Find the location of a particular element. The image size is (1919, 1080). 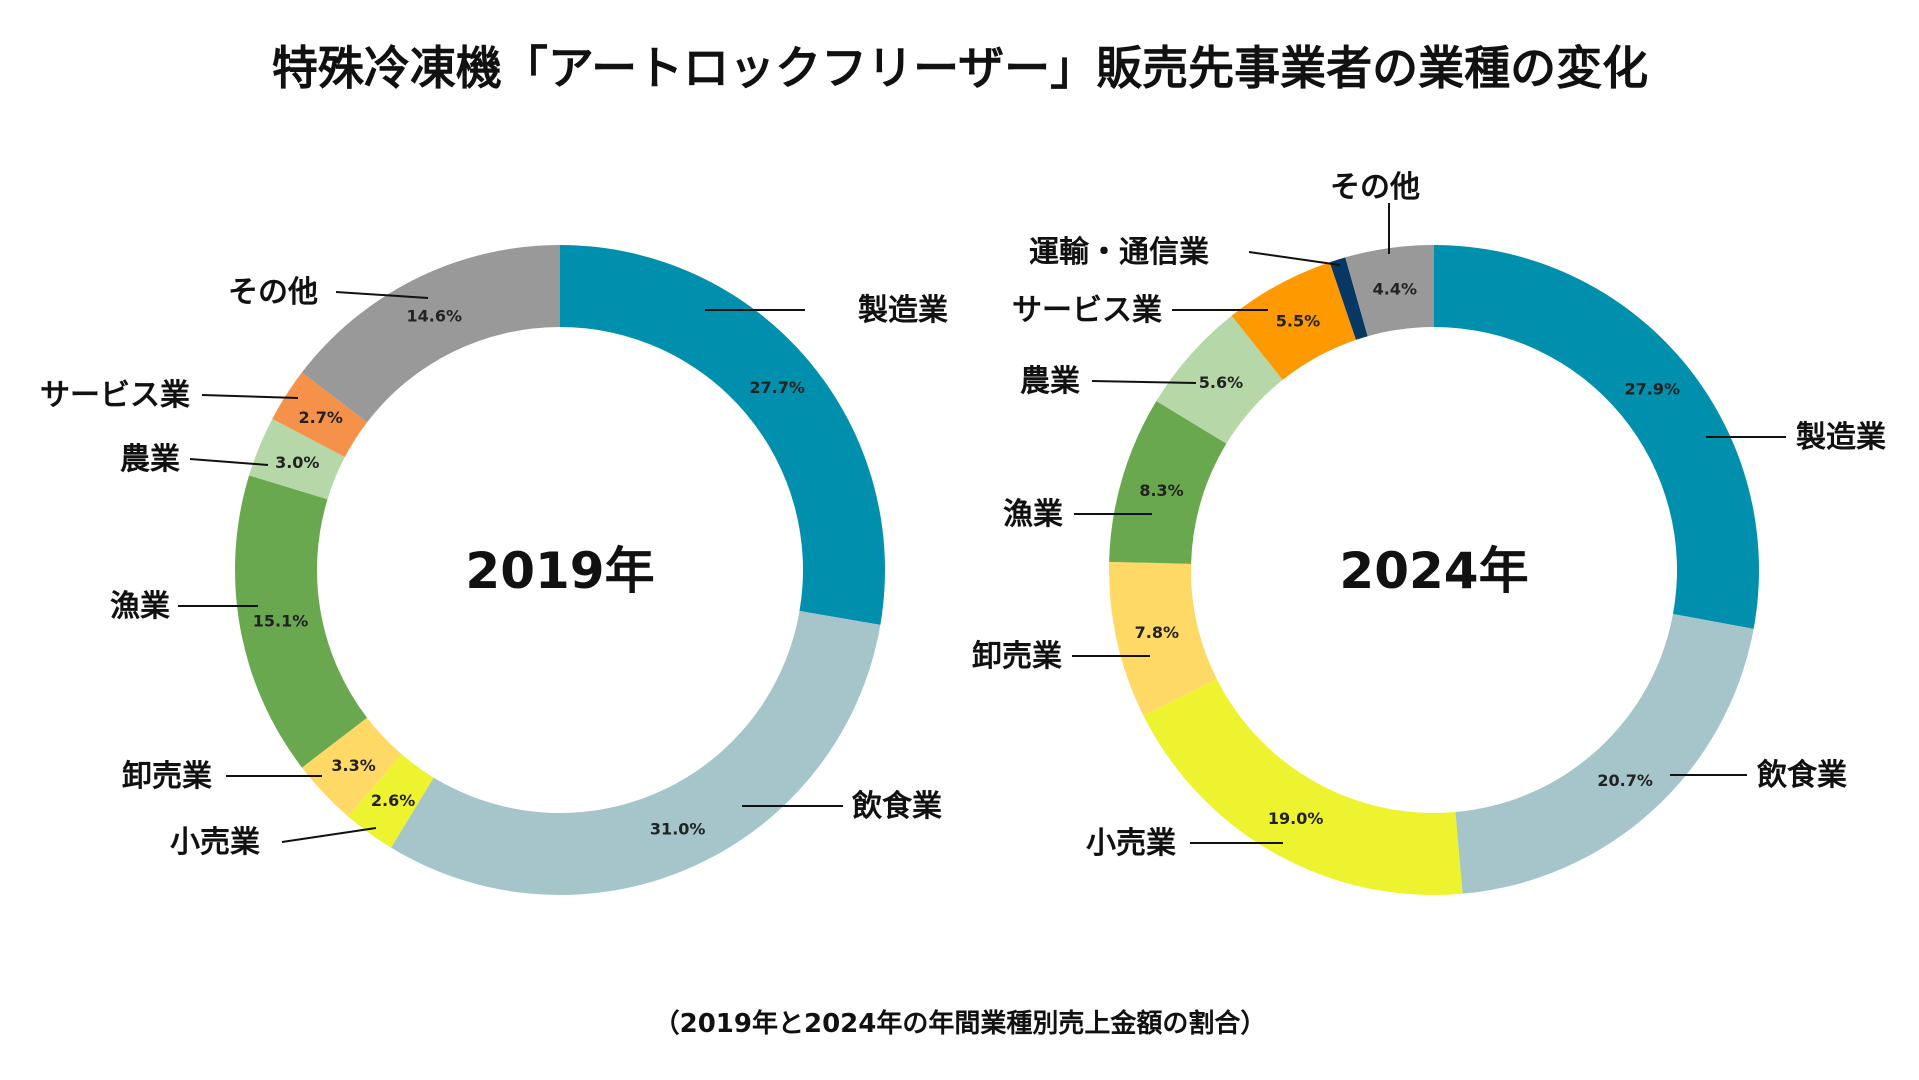

pct-label-services: 5.5% is located at coordinates (1298, 321).